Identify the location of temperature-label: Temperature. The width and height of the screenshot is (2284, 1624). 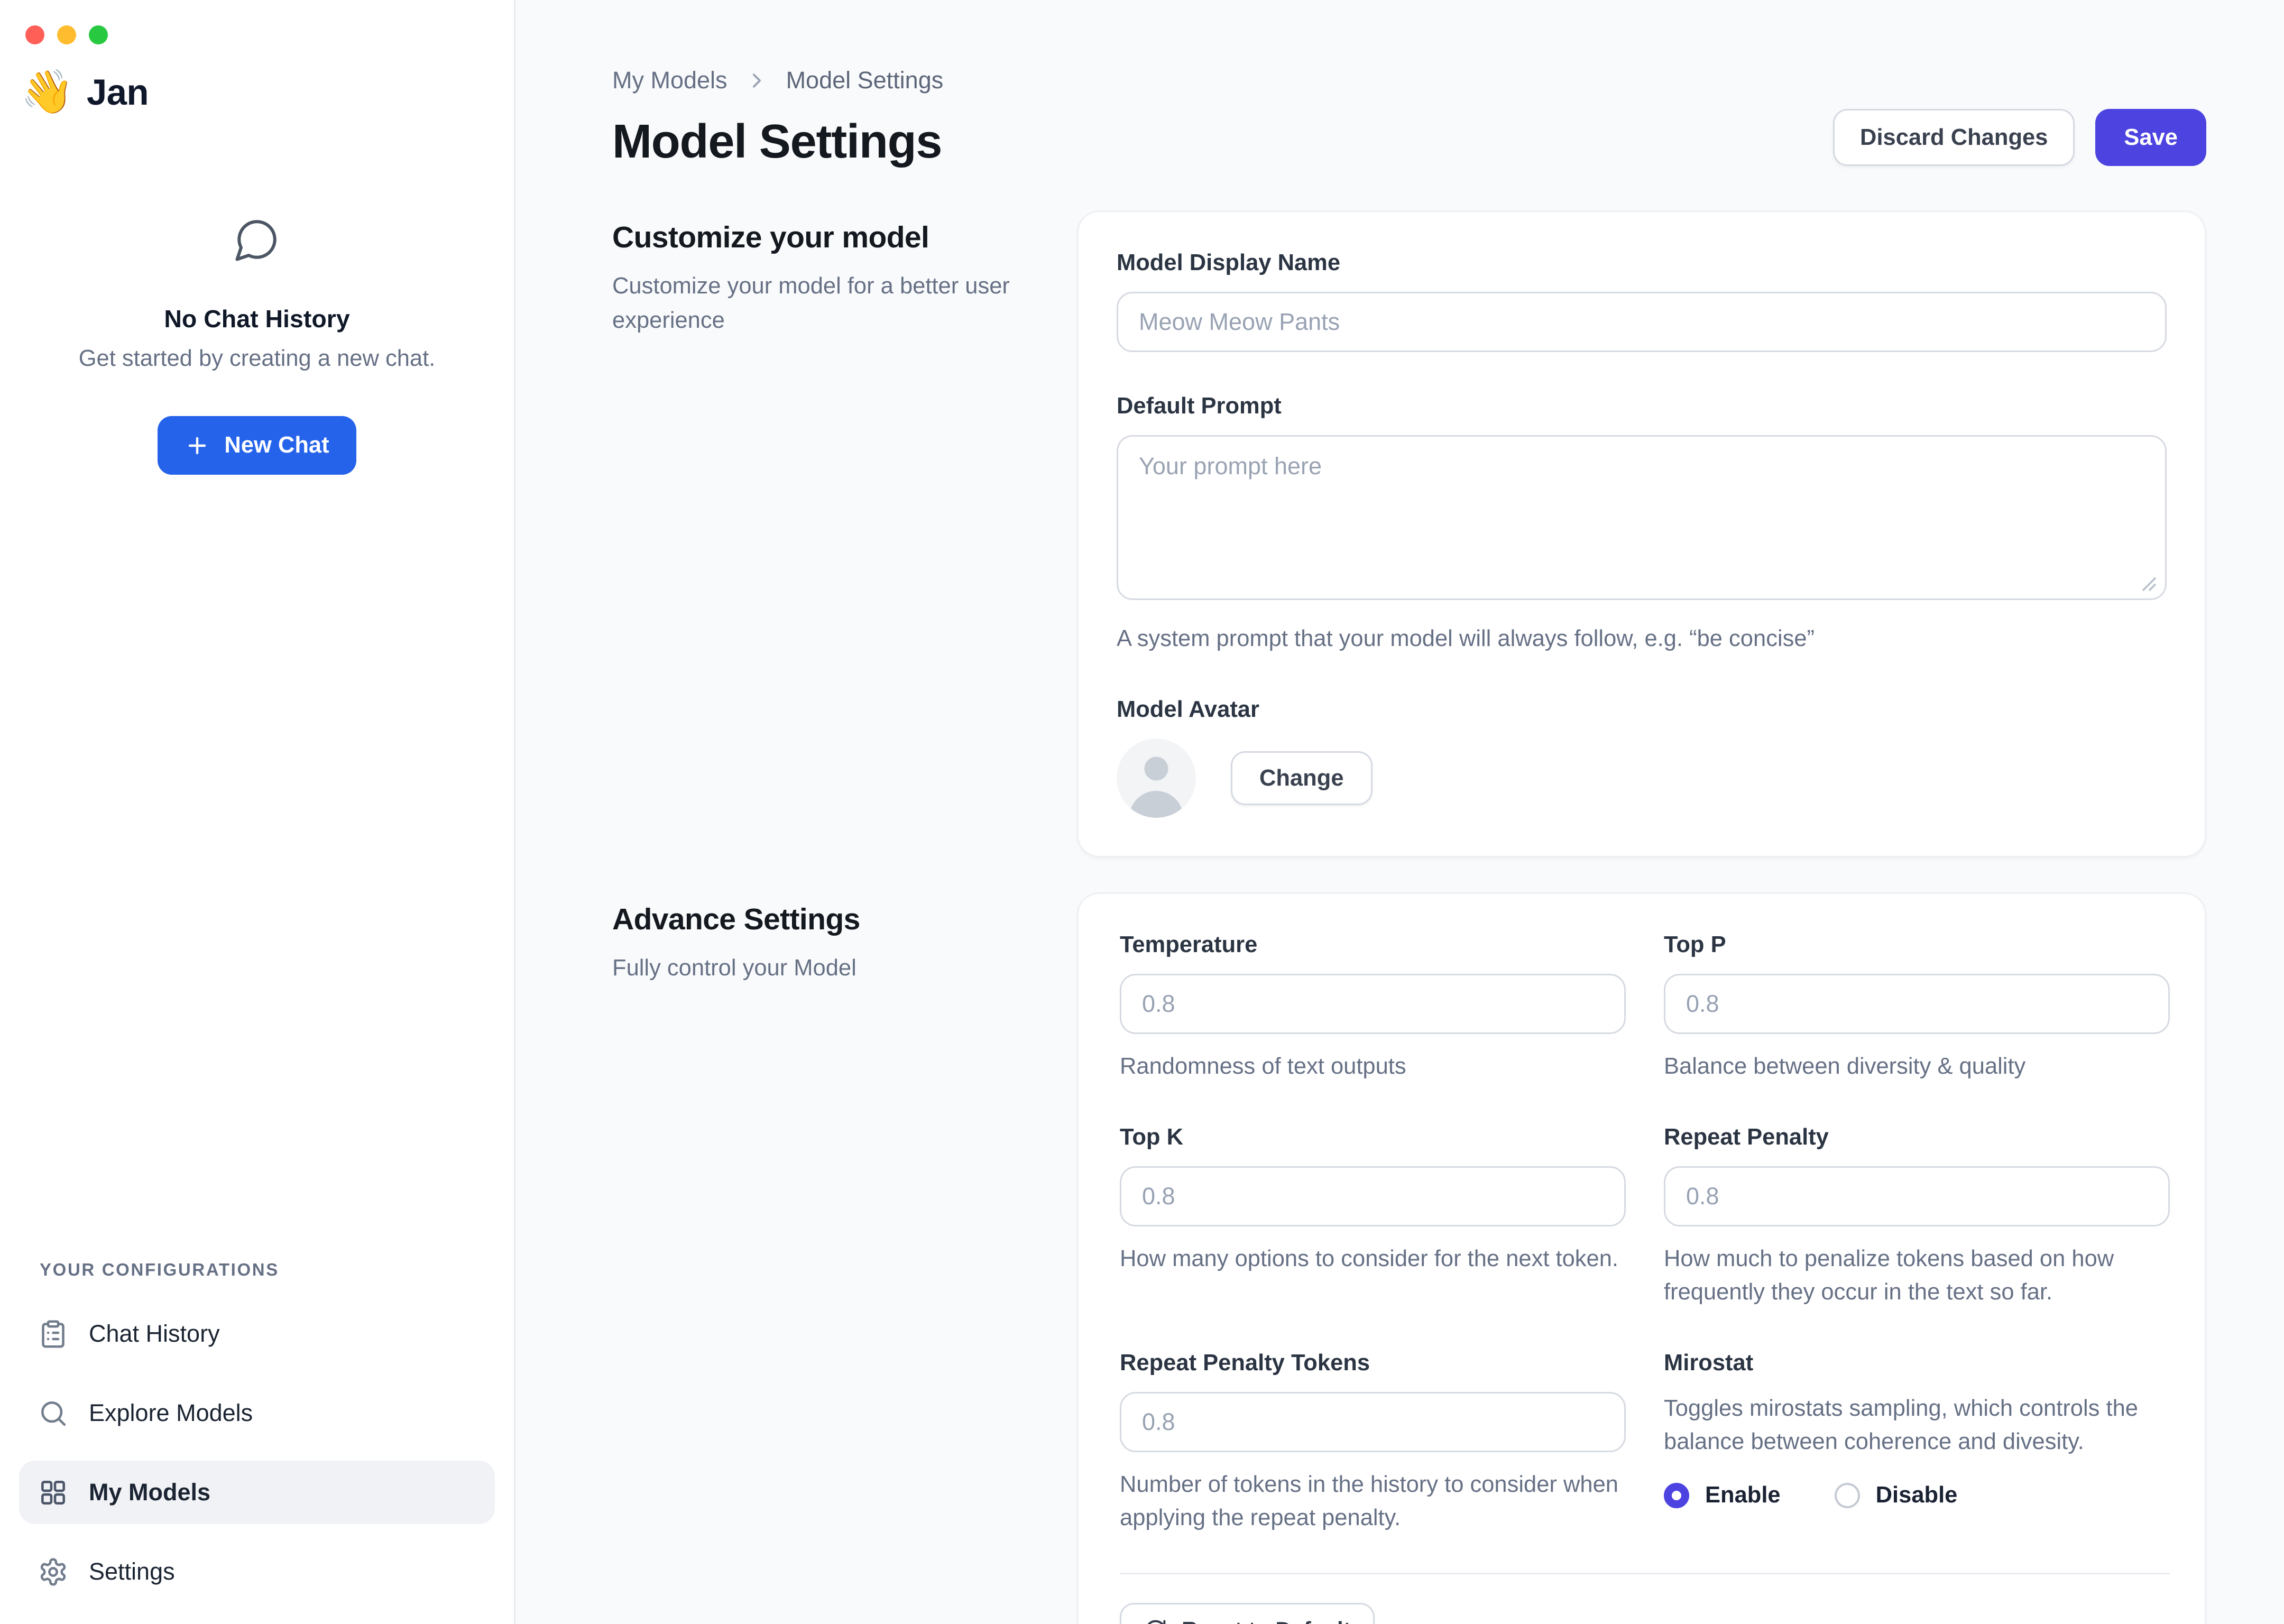
(1189, 945).